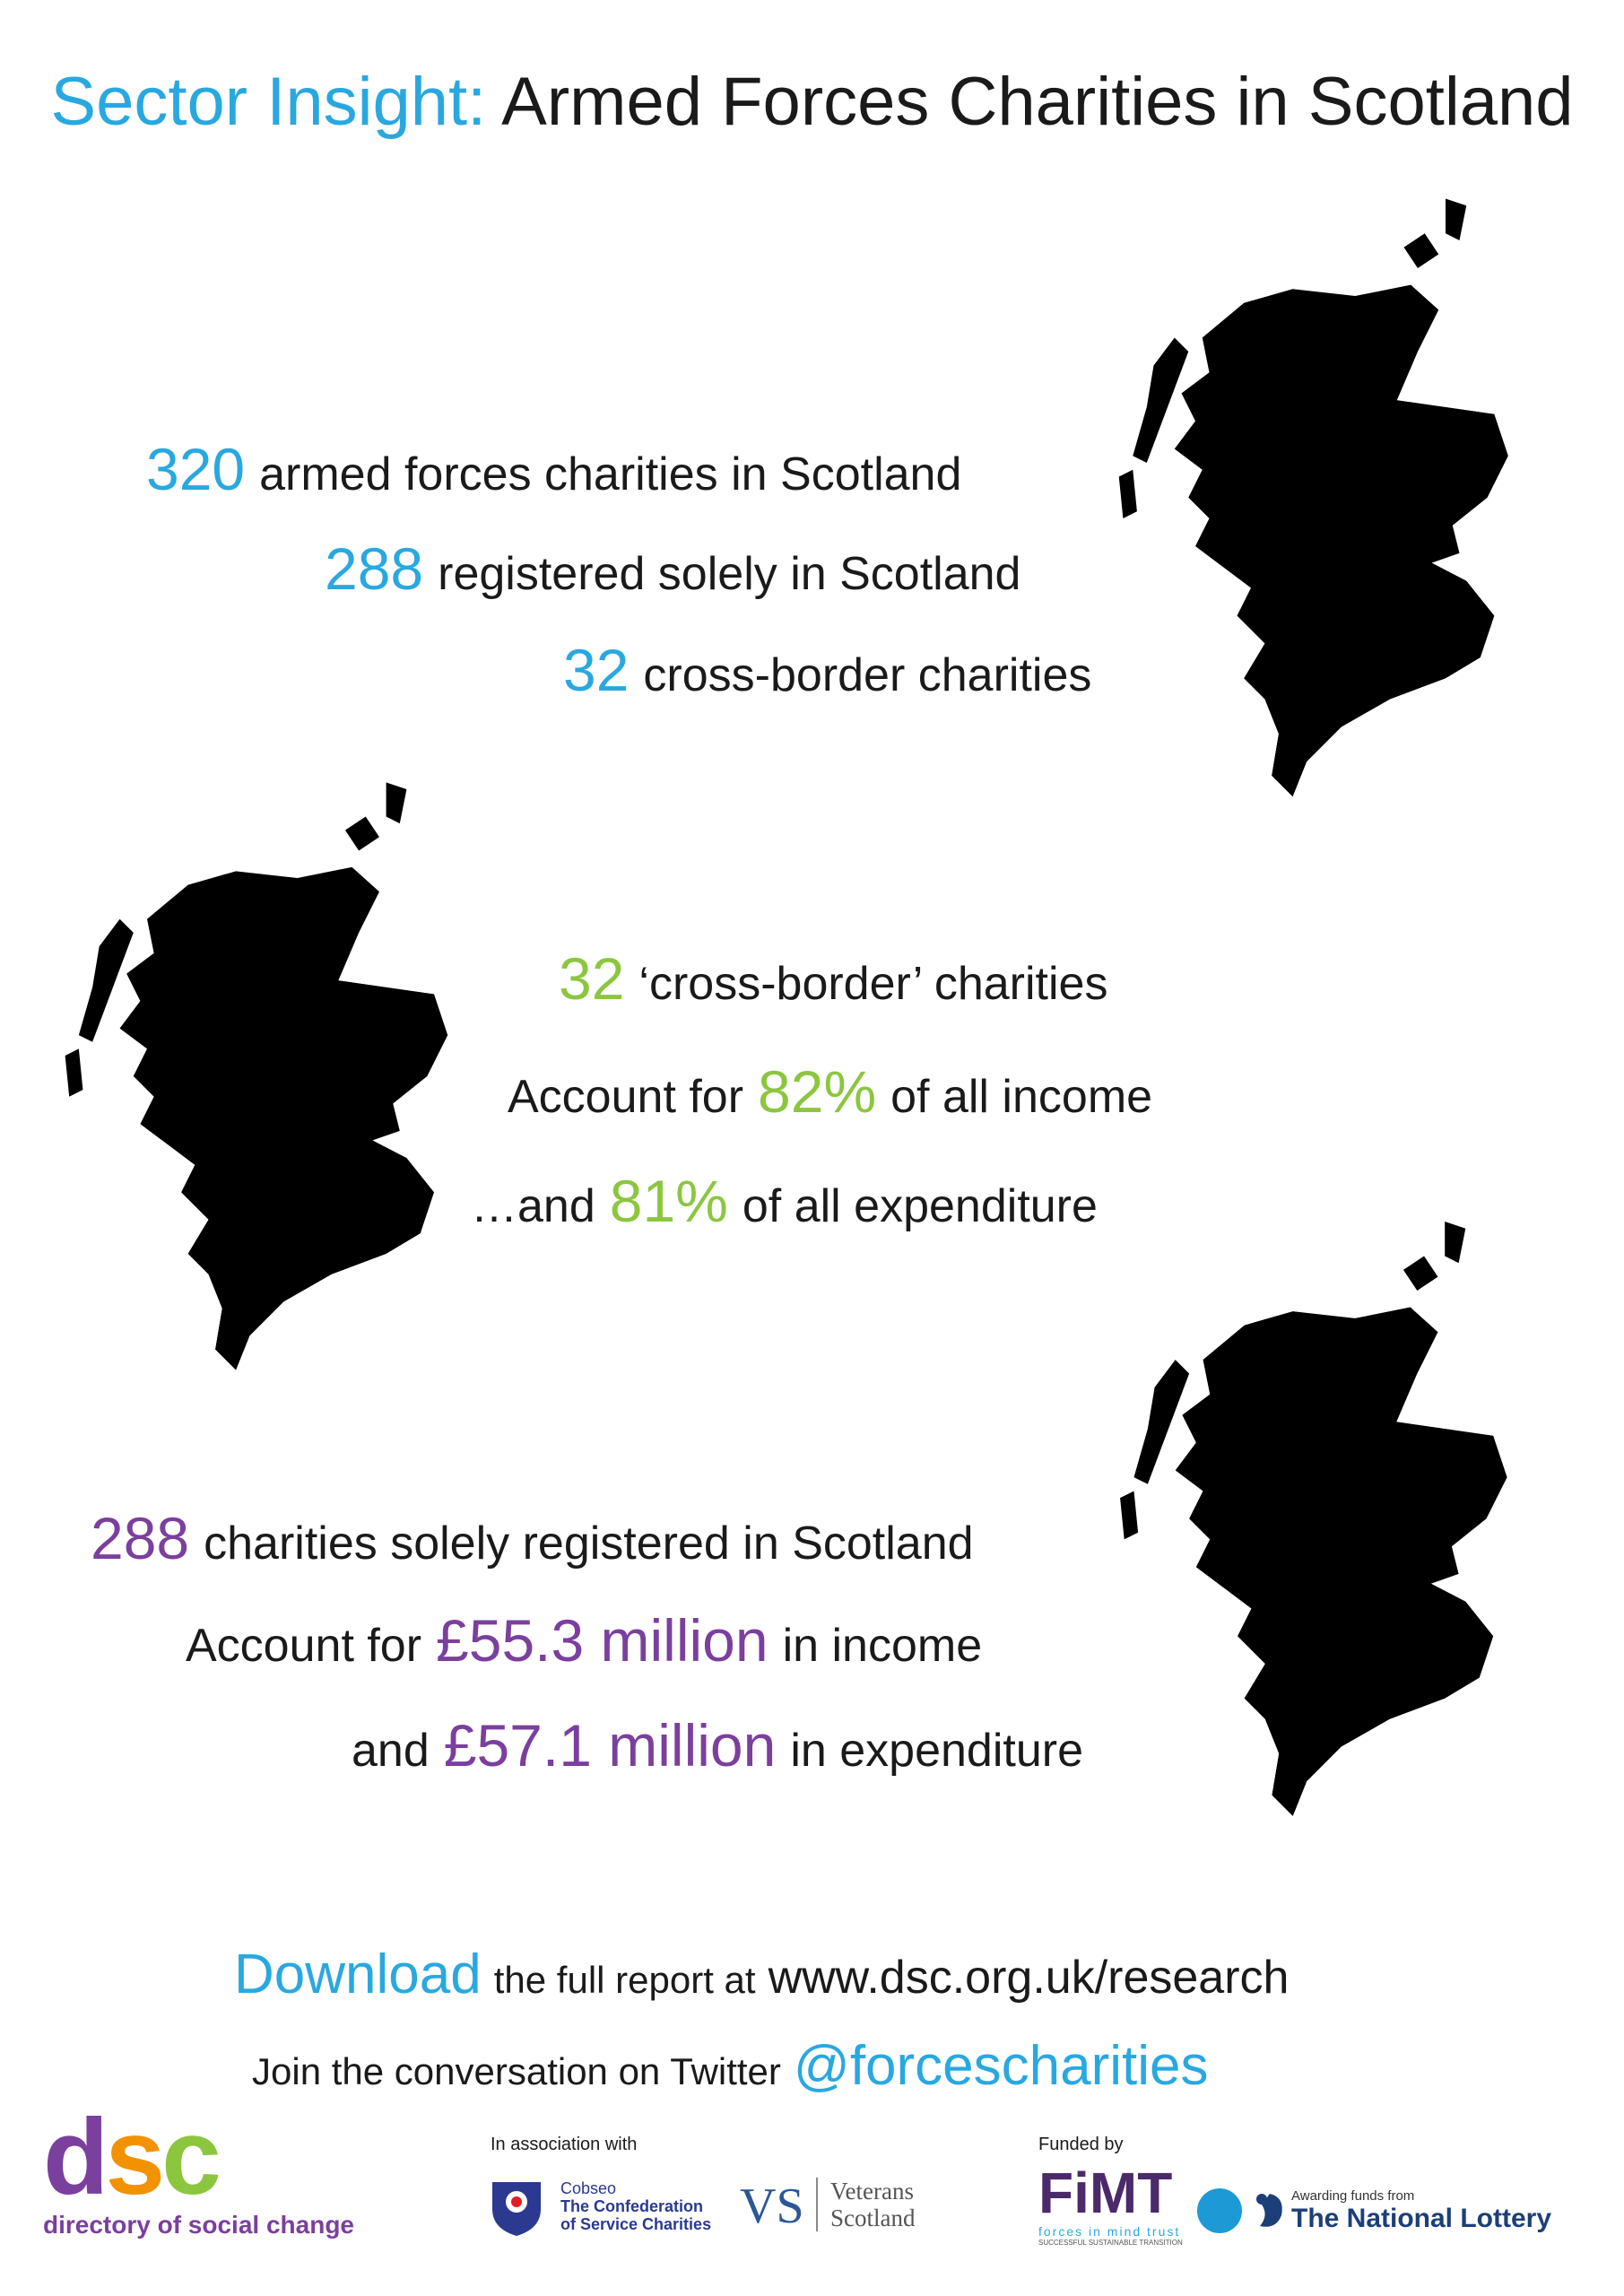  I want to click on title-highlight: Sector Insight:, so click(268, 102).